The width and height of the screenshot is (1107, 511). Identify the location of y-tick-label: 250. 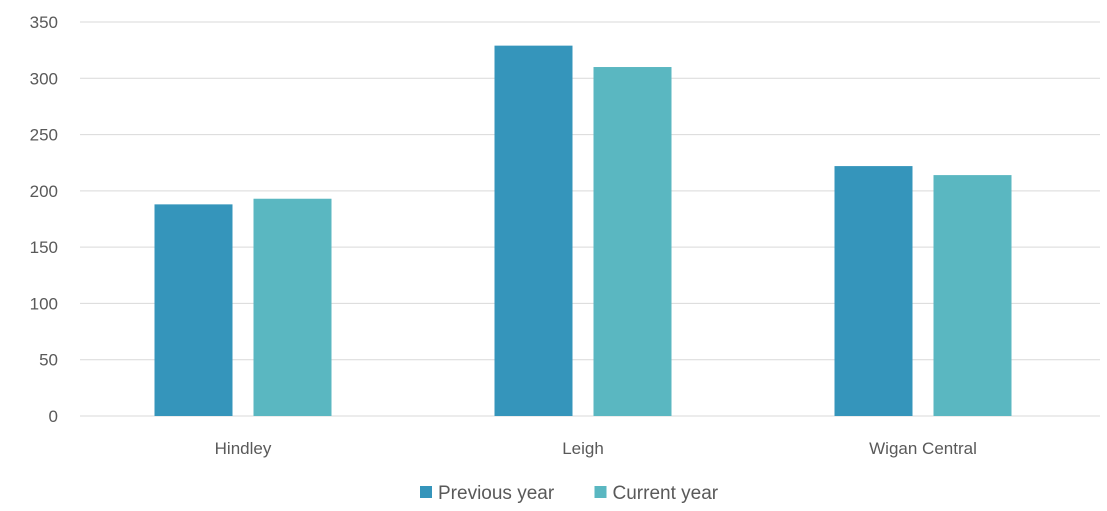
(44, 135).